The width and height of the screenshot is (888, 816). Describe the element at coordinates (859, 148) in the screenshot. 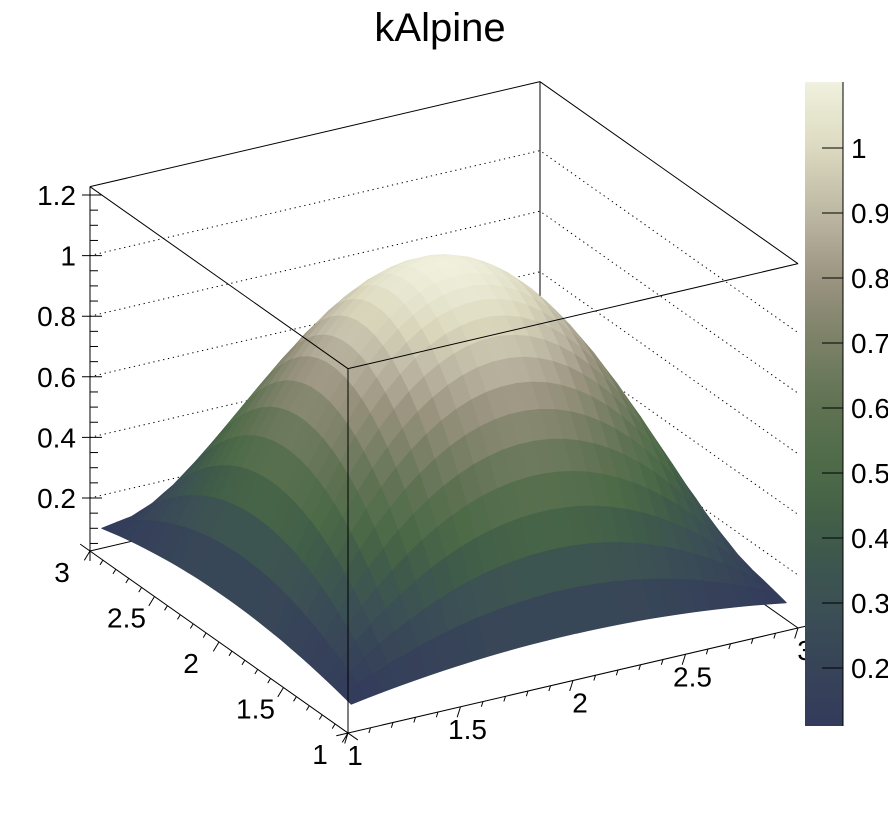

I see `colorbar-tick-label: 1` at that location.